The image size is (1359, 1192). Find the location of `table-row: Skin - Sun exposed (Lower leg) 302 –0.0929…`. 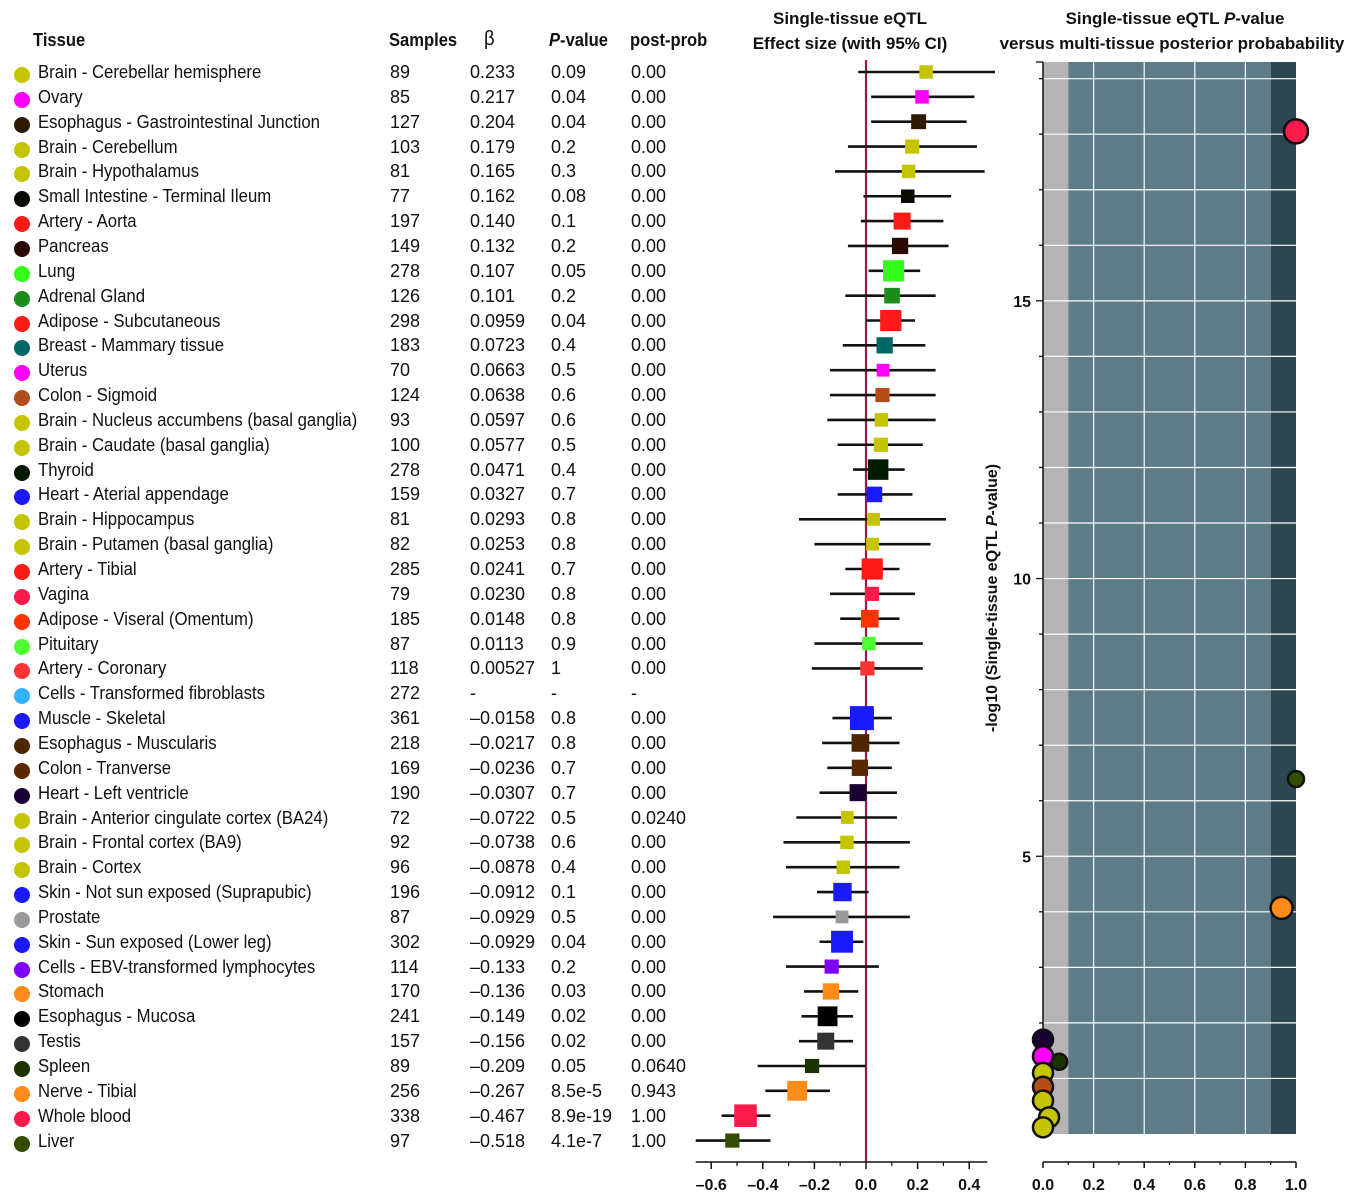

table-row: Skin - Sun exposed (Lower leg) 302 –0.0929… is located at coordinates (360, 944).